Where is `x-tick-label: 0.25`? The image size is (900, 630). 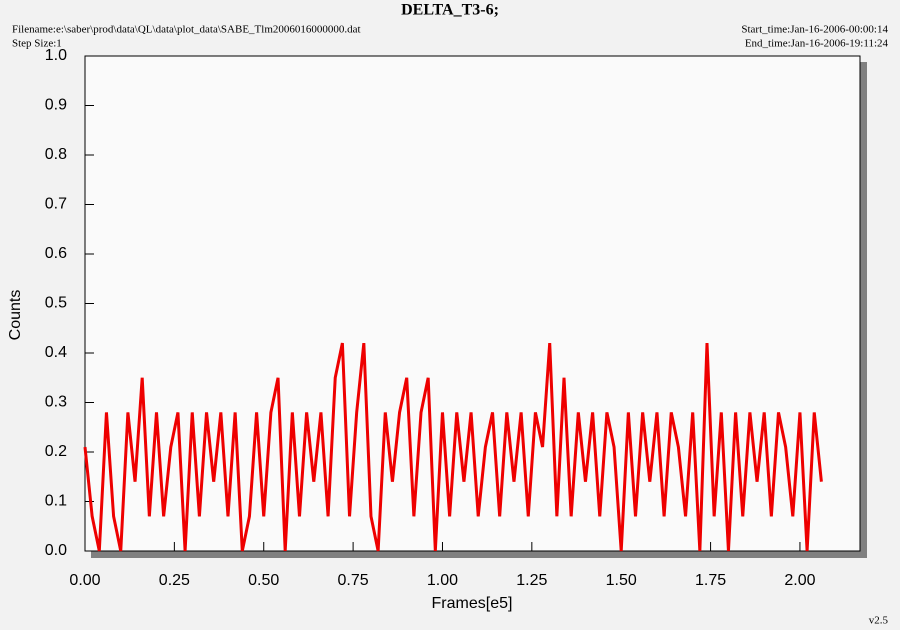
x-tick-label: 0.25 is located at coordinates (174, 580).